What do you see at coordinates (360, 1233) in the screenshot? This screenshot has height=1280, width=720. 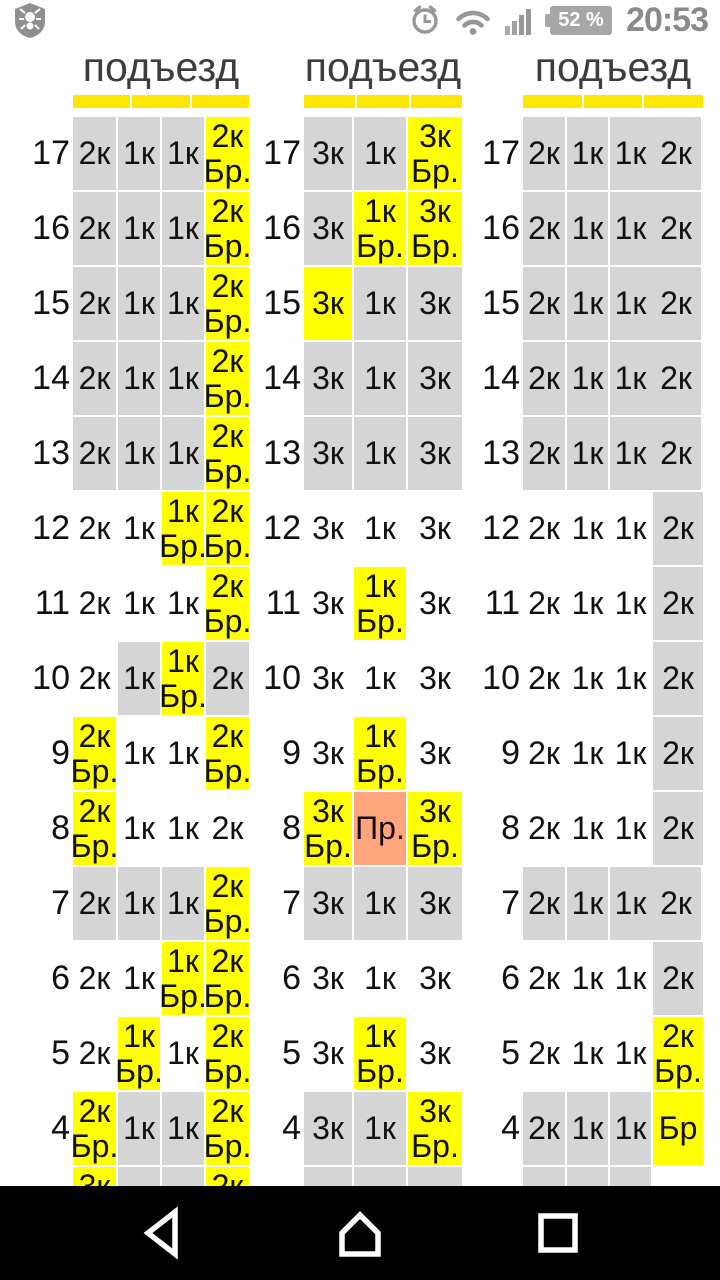 I see `home-button` at bounding box center [360, 1233].